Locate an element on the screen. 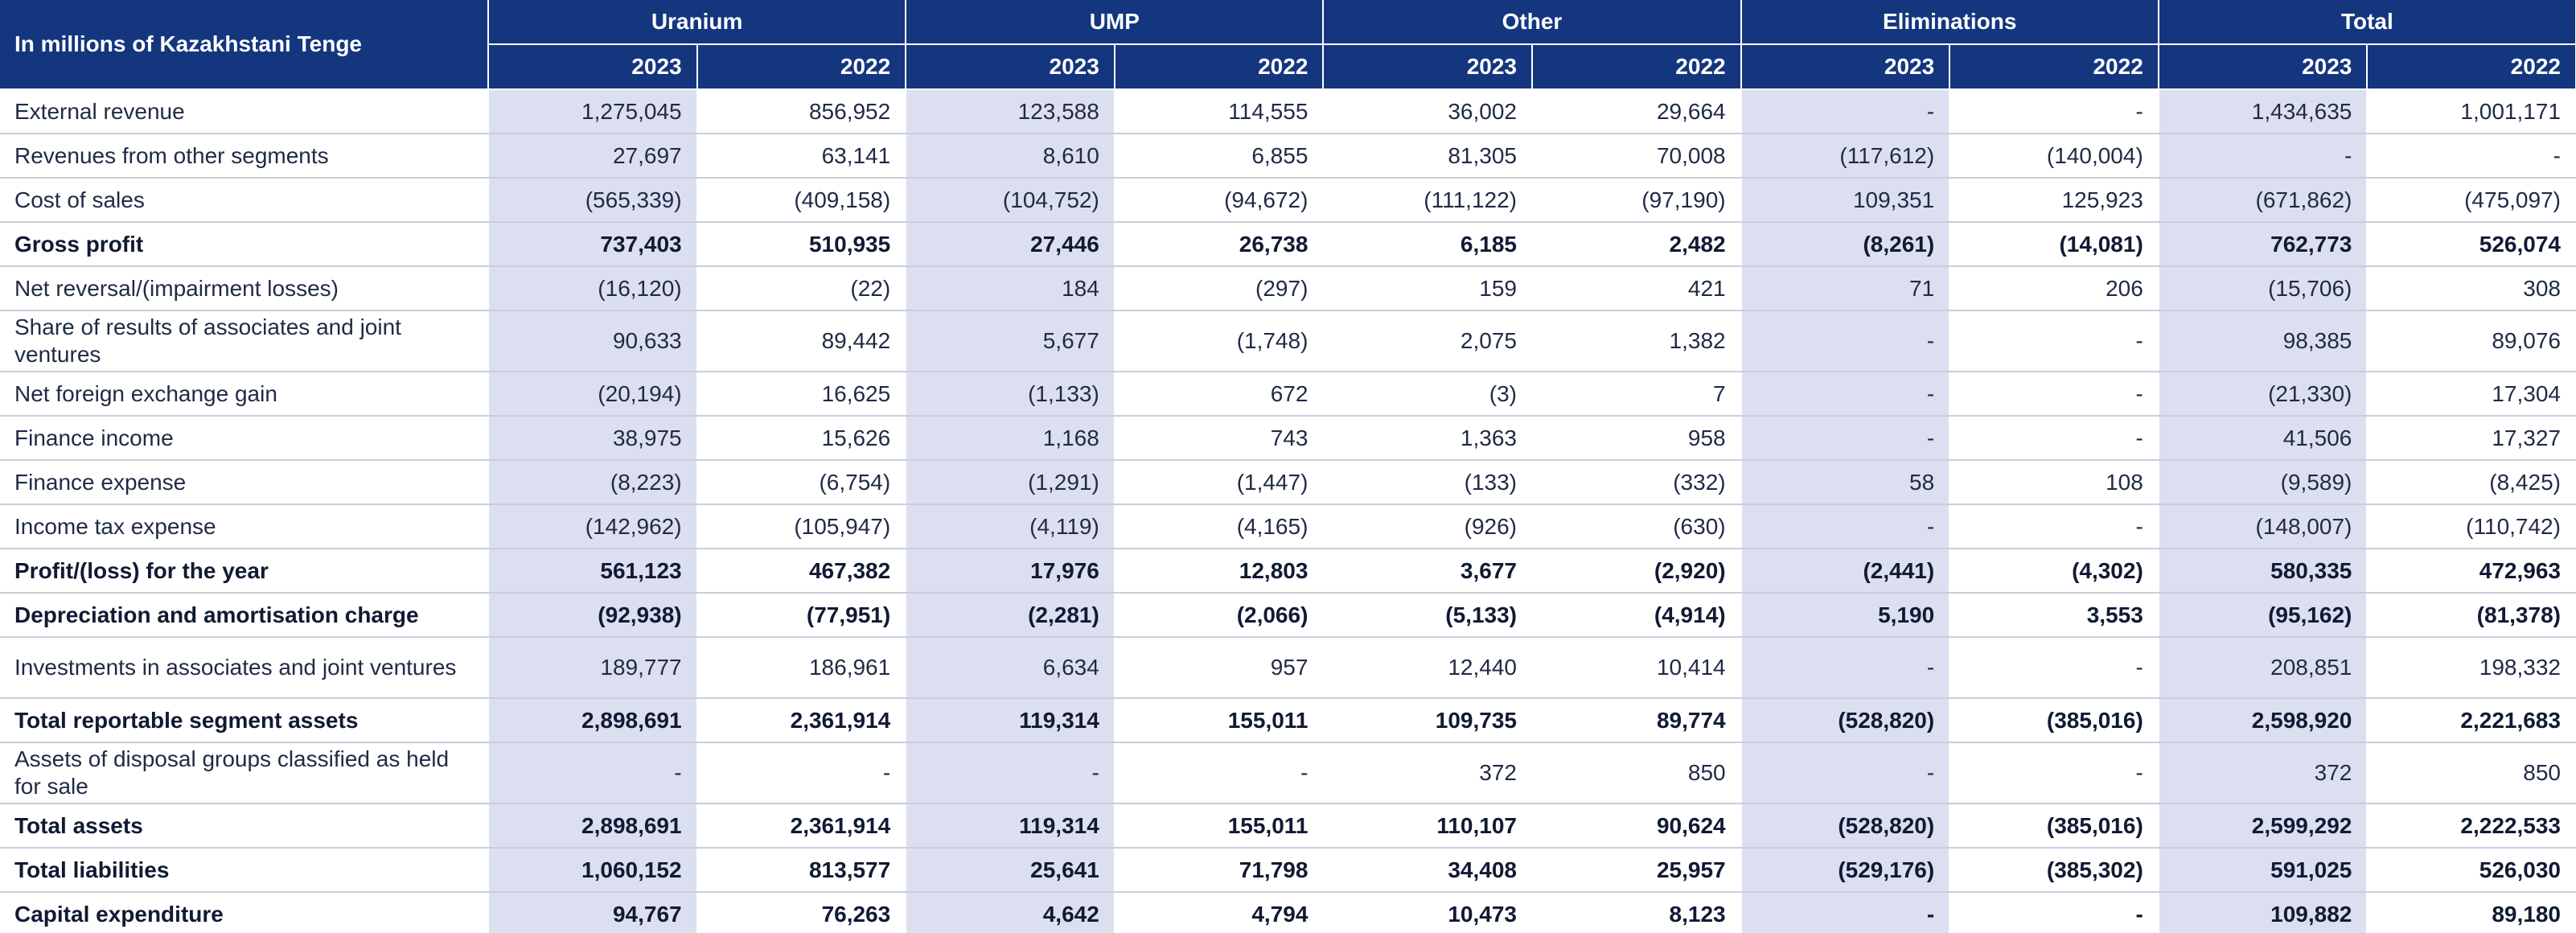  table-cell: (142,962) is located at coordinates (593, 526).